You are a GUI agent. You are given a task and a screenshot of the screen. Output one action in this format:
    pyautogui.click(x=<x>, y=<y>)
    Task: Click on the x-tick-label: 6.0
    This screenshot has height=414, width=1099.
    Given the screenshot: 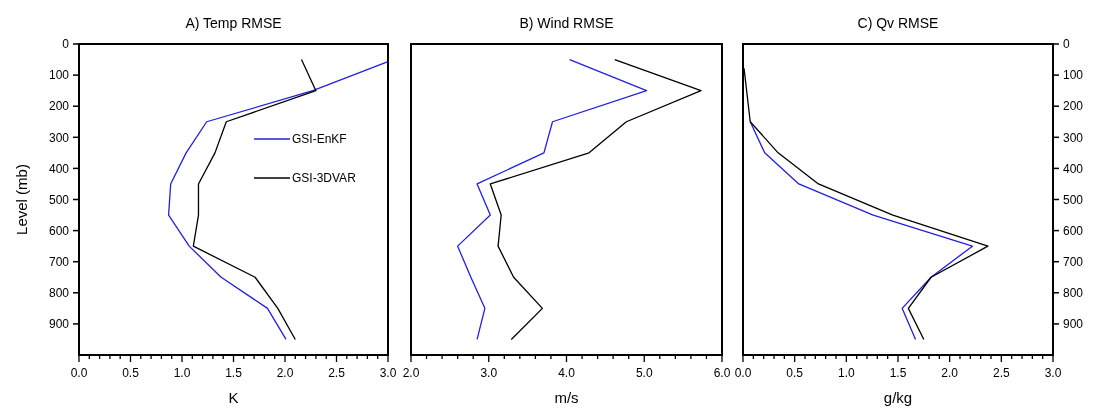 What is the action you would take?
    pyautogui.click(x=722, y=373)
    